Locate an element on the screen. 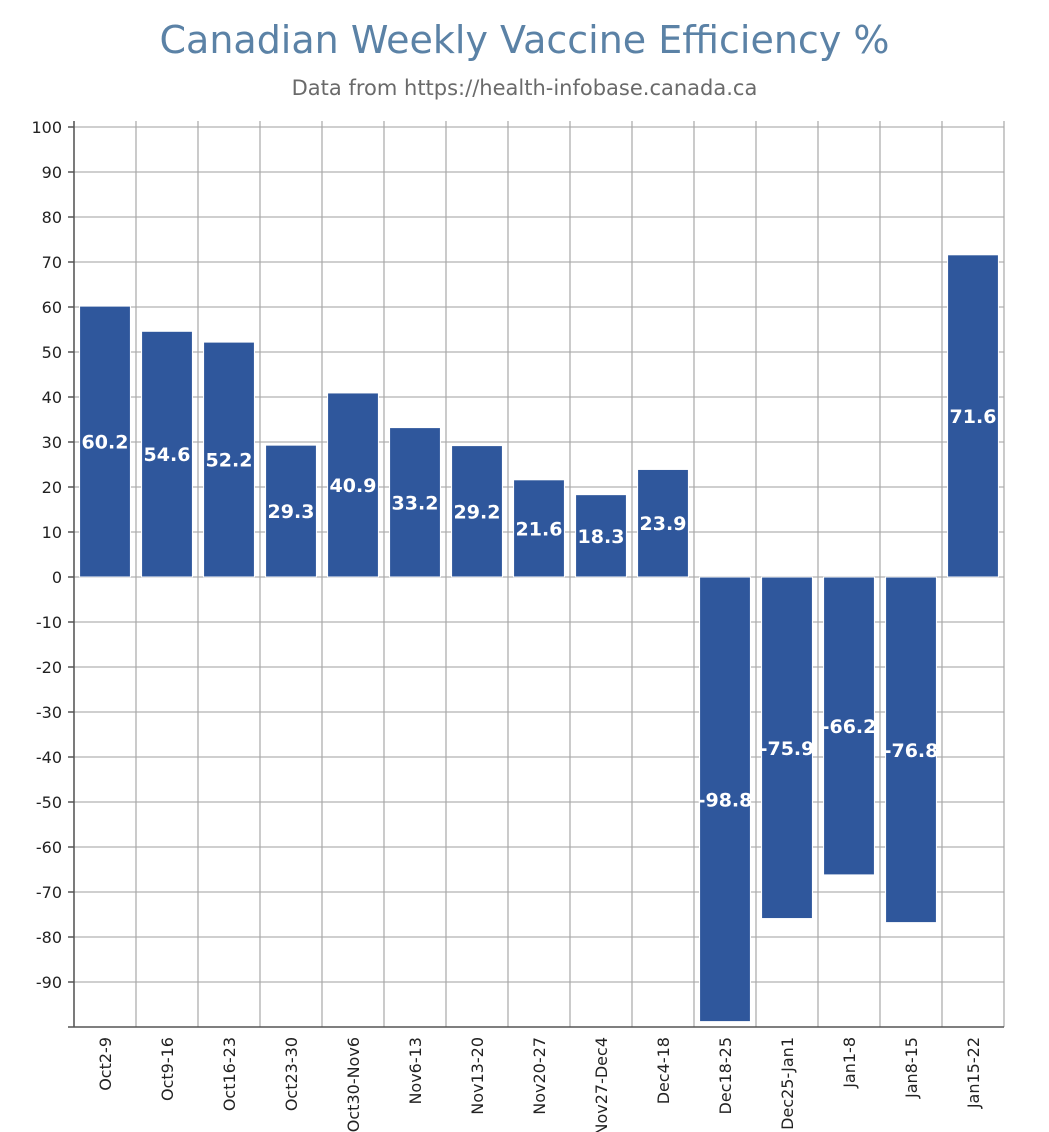  data-label: 60.2 is located at coordinates (105, 443).